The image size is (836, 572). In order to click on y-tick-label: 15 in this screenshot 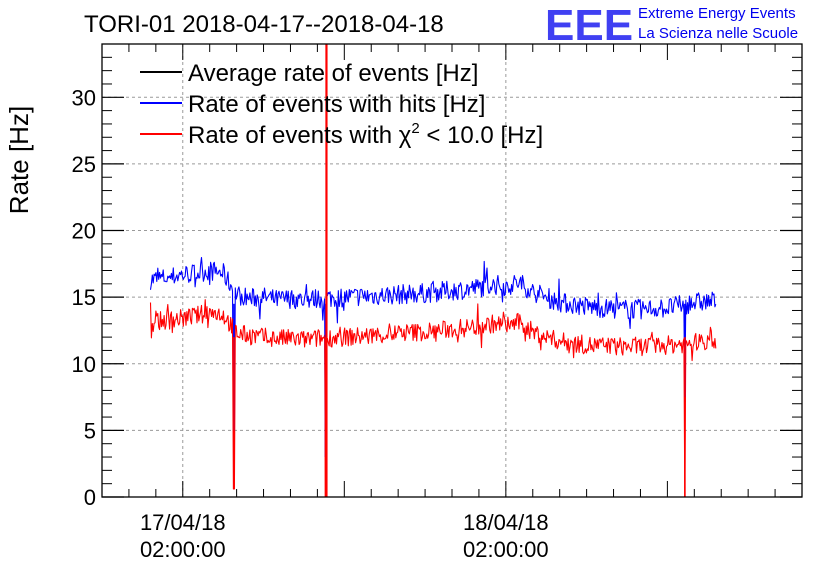, I will do `click(84, 297)`.